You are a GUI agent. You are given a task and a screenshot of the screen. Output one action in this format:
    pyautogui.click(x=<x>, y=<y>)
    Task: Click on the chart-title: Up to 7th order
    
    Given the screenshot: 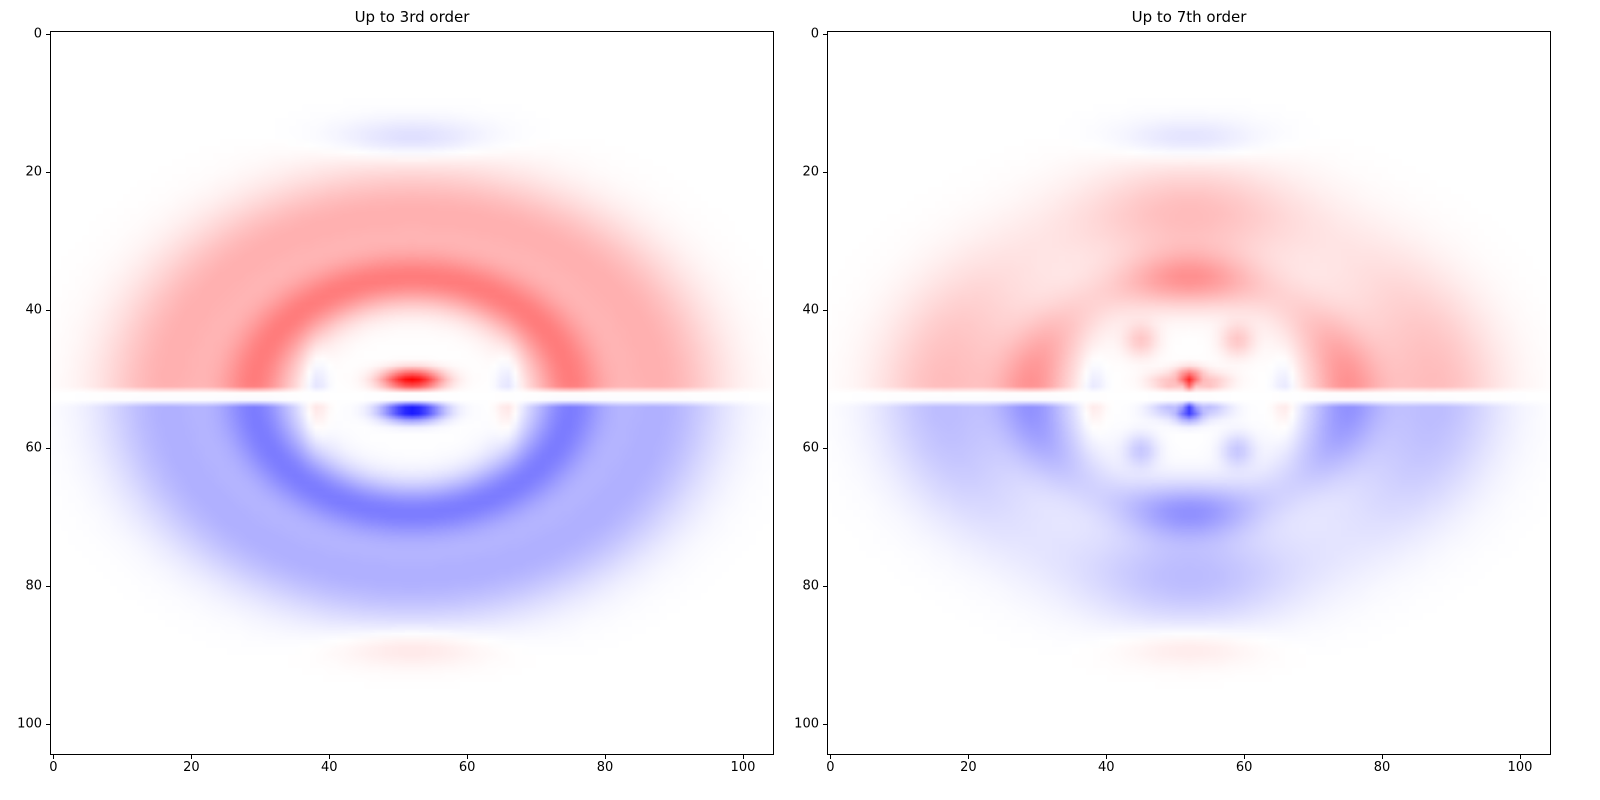 What is the action you would take?
    pyautogui.click(x=1189, y=17)
    